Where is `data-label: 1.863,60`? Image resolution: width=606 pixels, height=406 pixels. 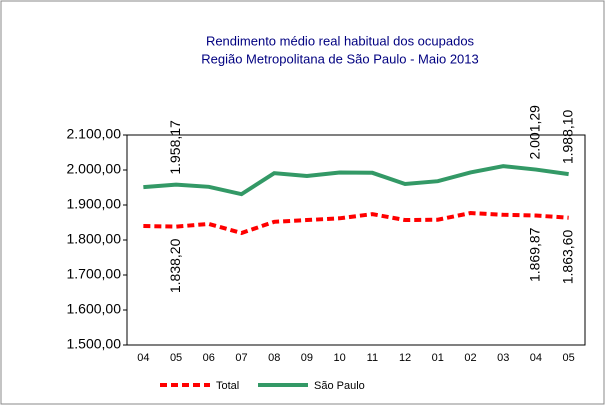 data-label: 1.863,60 is located at coordinates (567, 257).